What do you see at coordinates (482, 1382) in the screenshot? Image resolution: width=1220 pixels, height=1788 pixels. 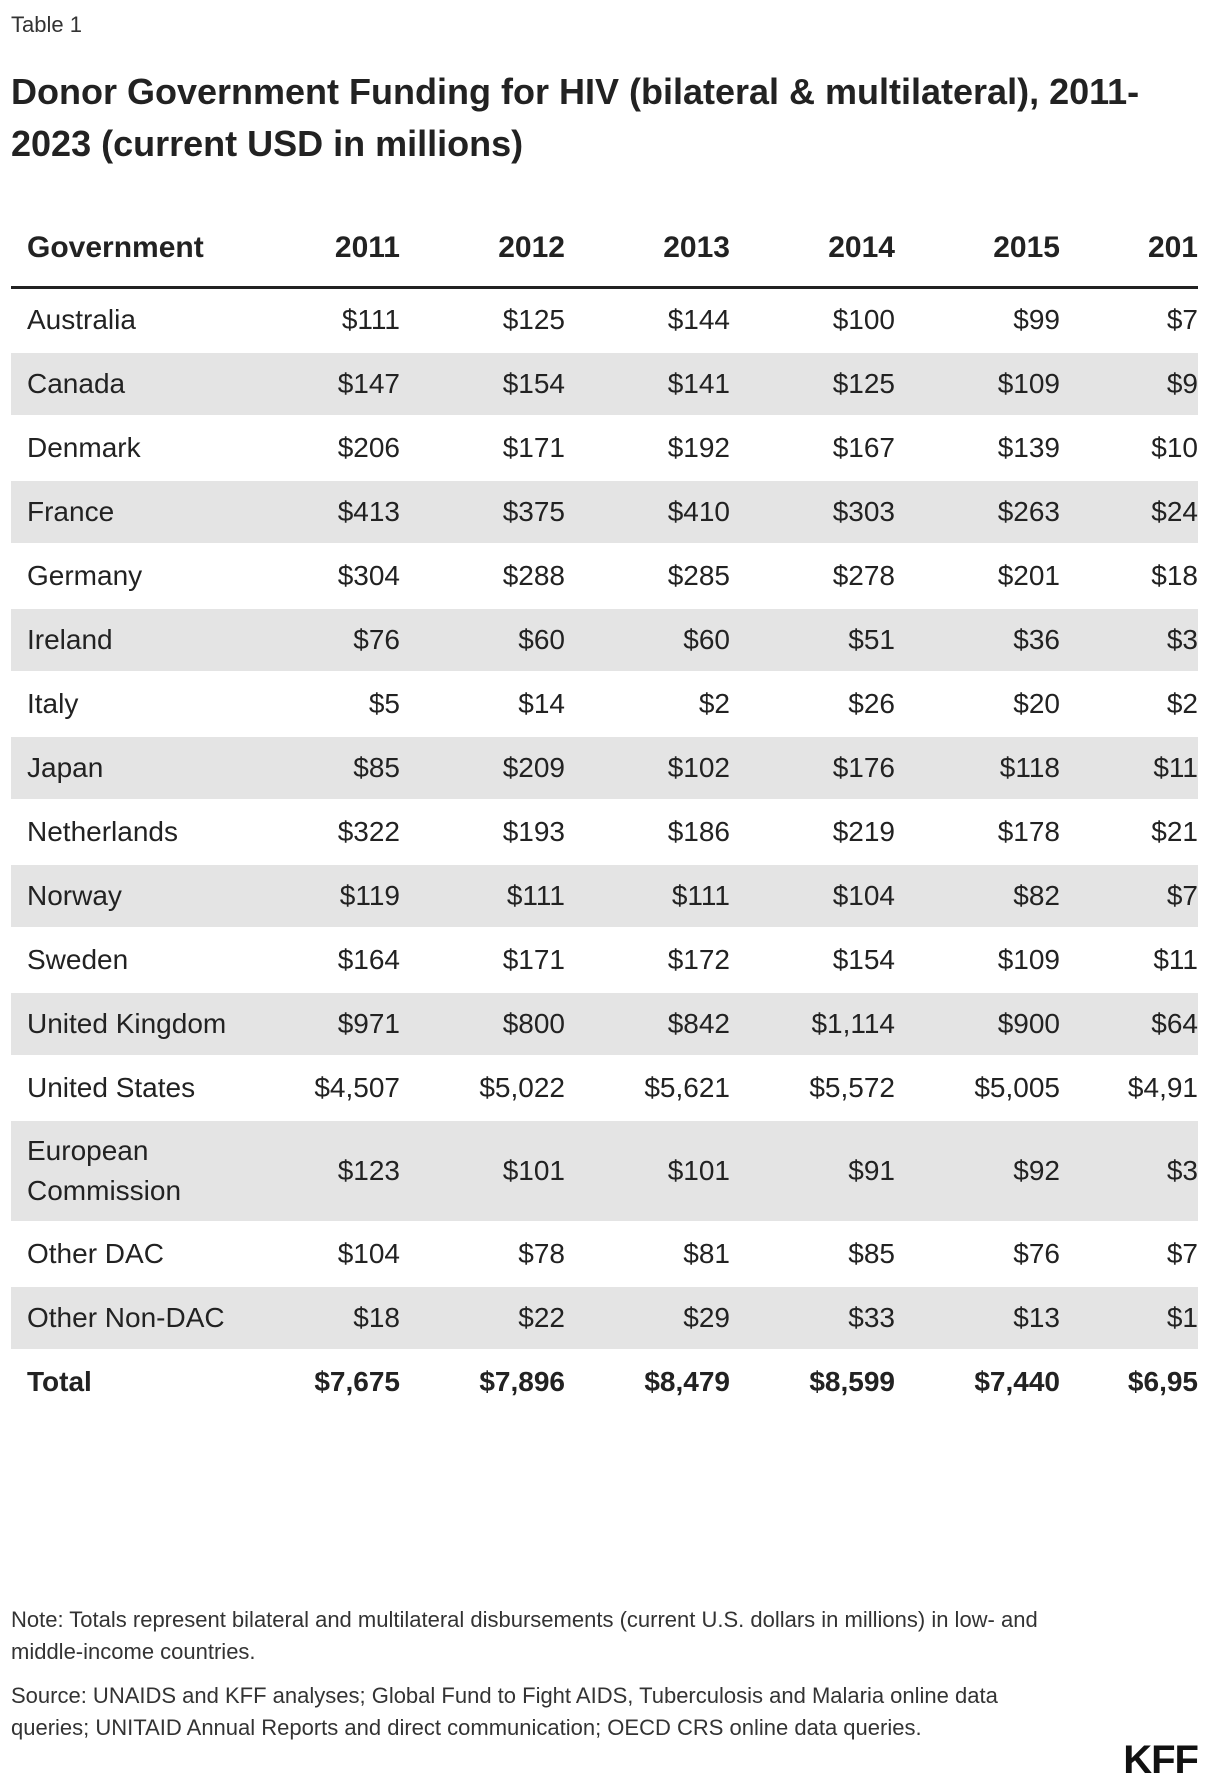 I see `cell: $7,896` at bounding box center [482, 1382].